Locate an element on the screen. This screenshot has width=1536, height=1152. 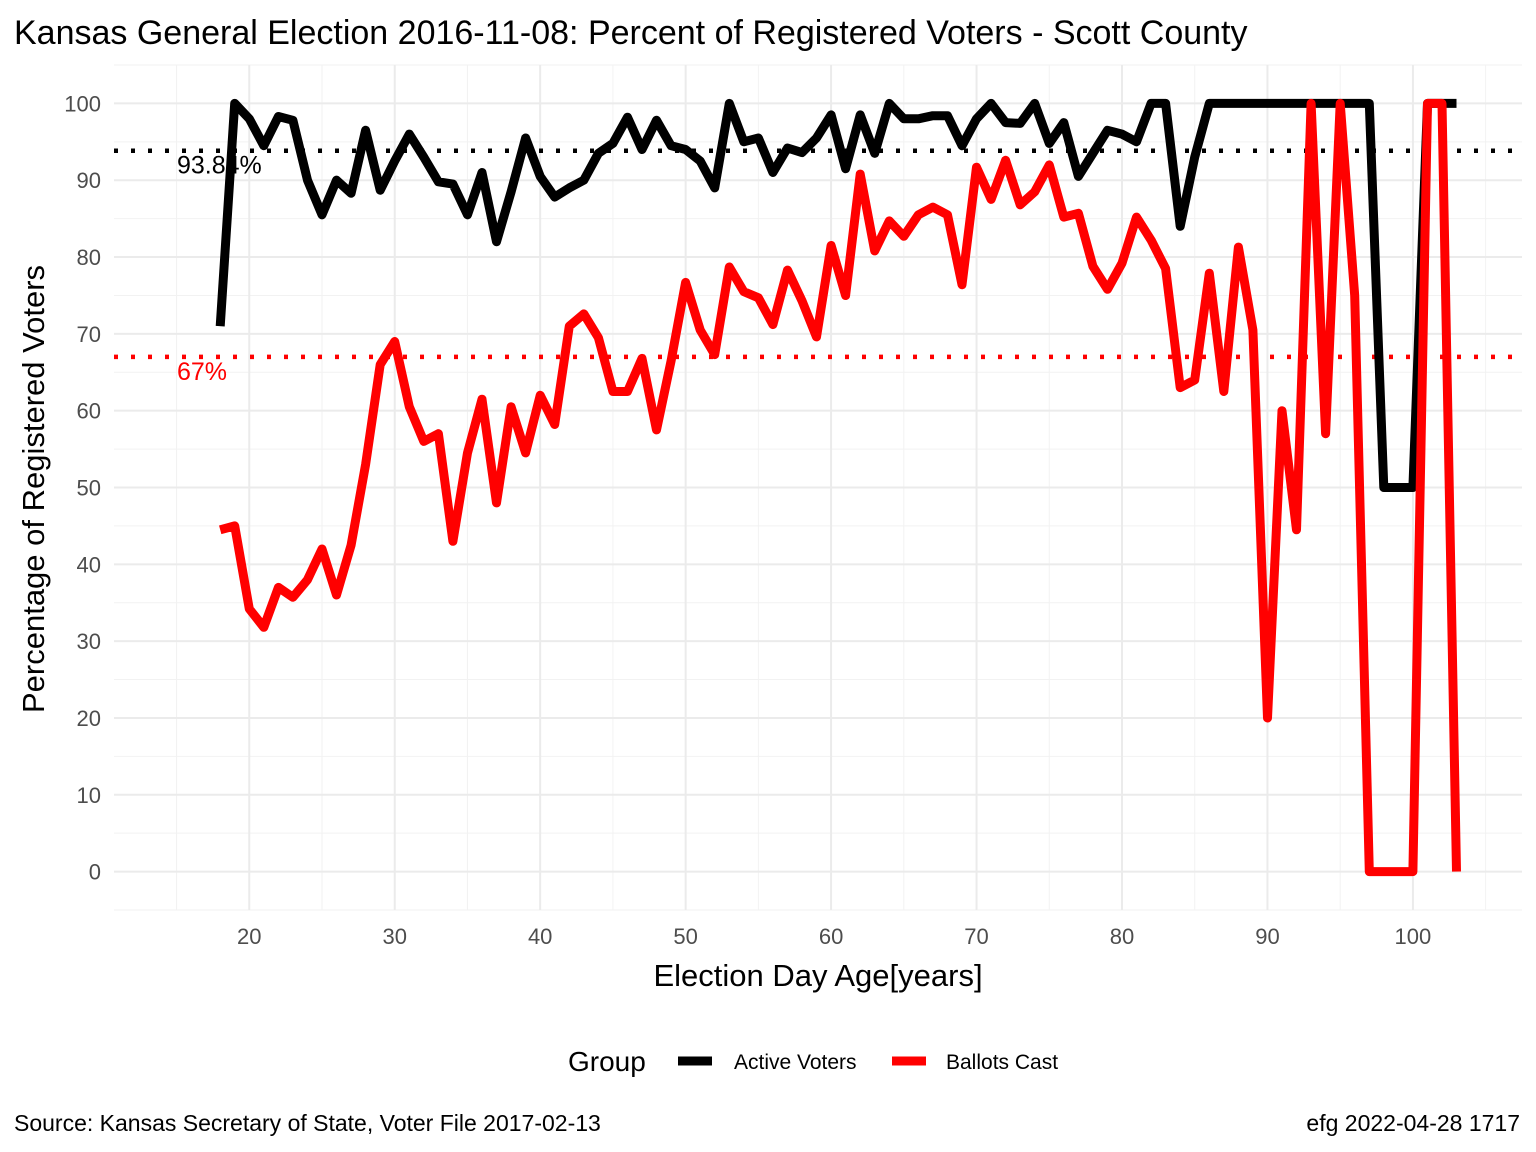
y-tick-label: 0 is located at coordinates (95, 872).